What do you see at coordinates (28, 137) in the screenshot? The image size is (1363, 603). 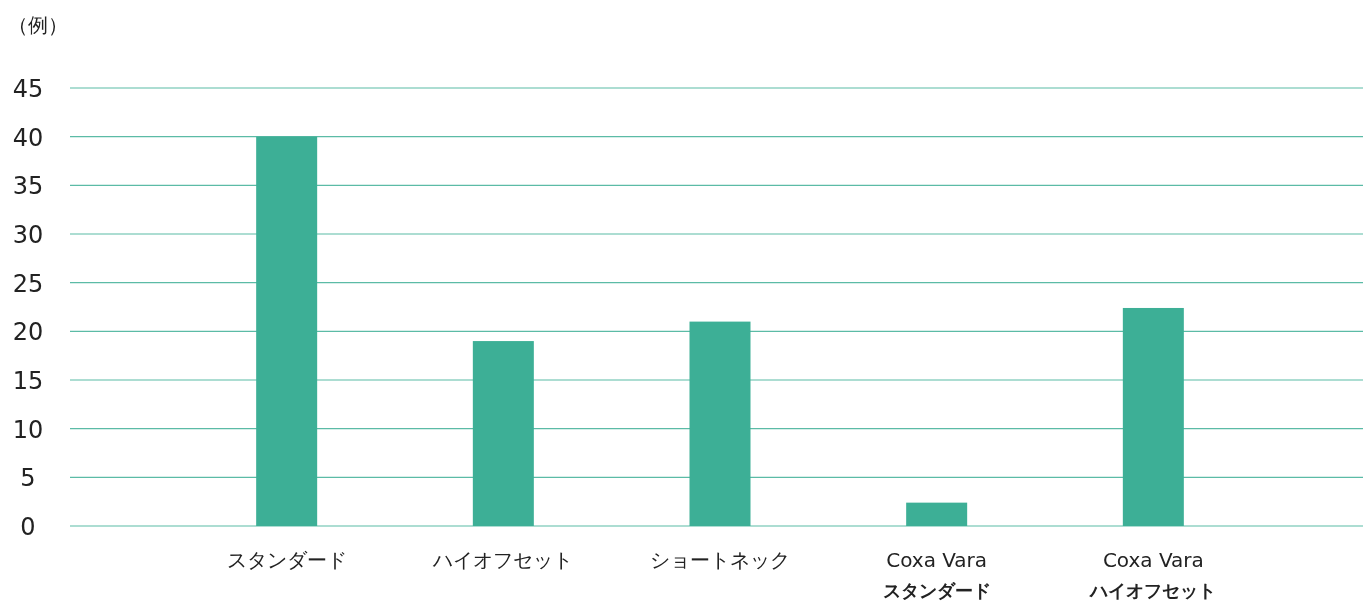 I see `y-tick-label: 40` at bounding box center [28, 137].